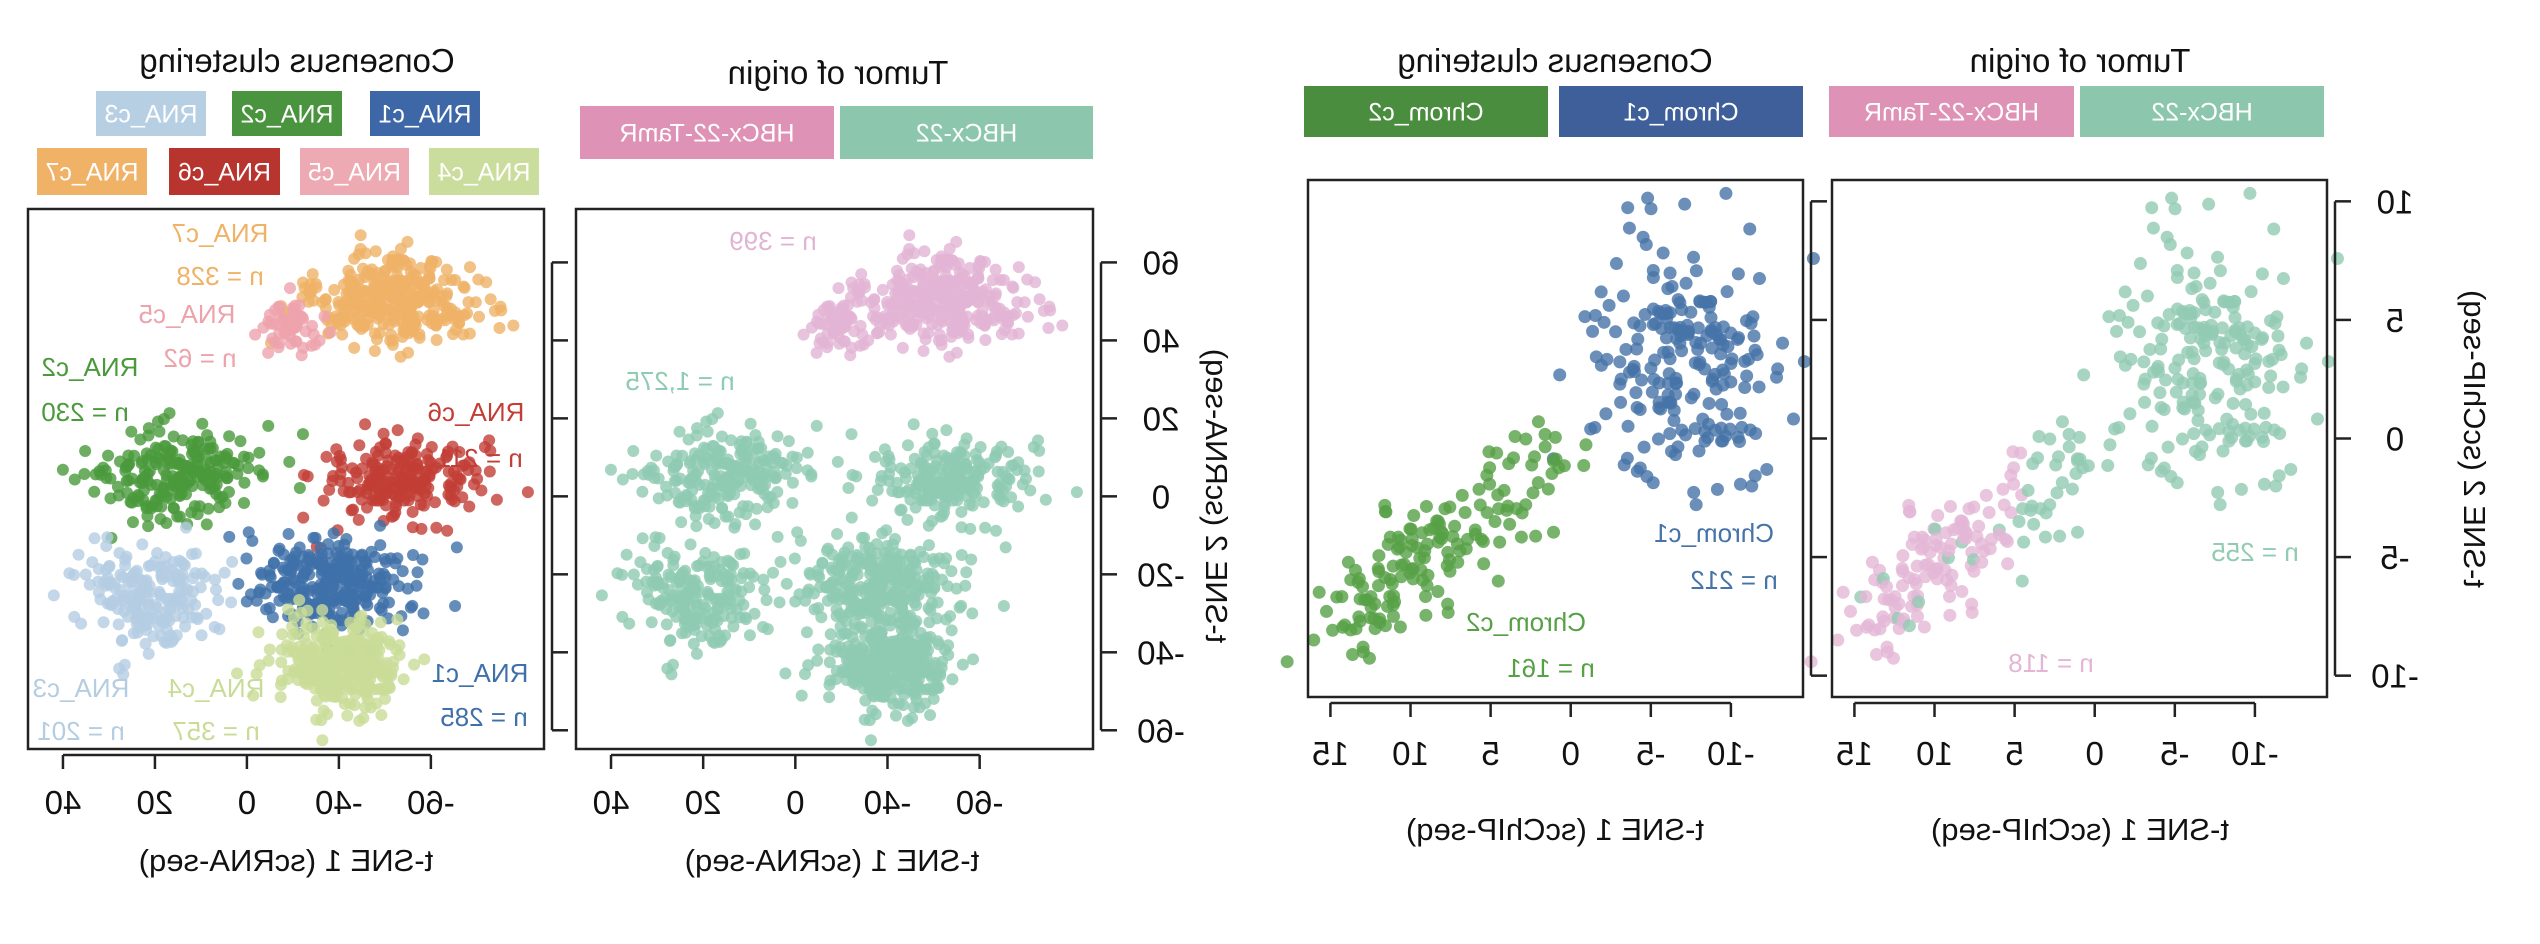  What do you see at coordinates (1161, 496) in the screenshot?
I see `y-tick-label: 0` at bounding box center [1161, 496].